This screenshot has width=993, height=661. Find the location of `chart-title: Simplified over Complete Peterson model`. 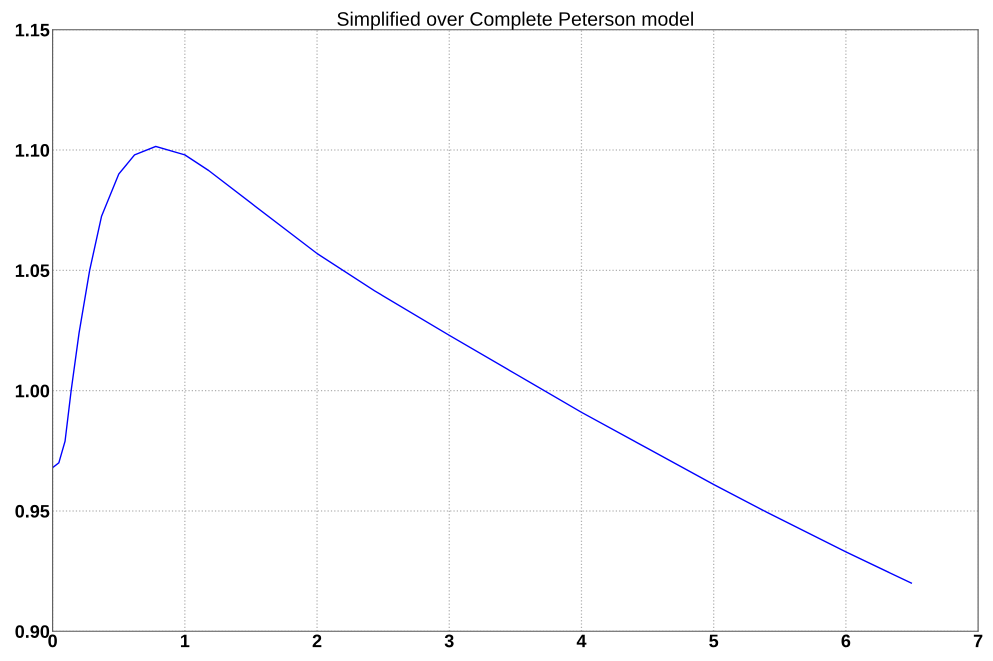

chart-title: Simplified over Complete Peterson model is located at coordinates (515, 21).